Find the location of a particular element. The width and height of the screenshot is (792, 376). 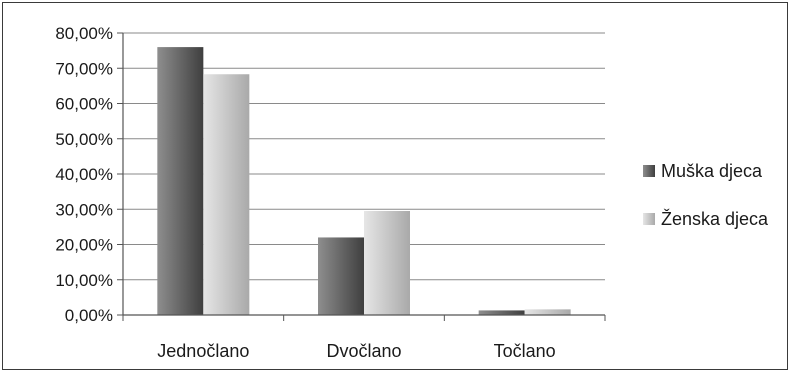

y-tick-label: 80,00% is located at coordinates (84, 33).